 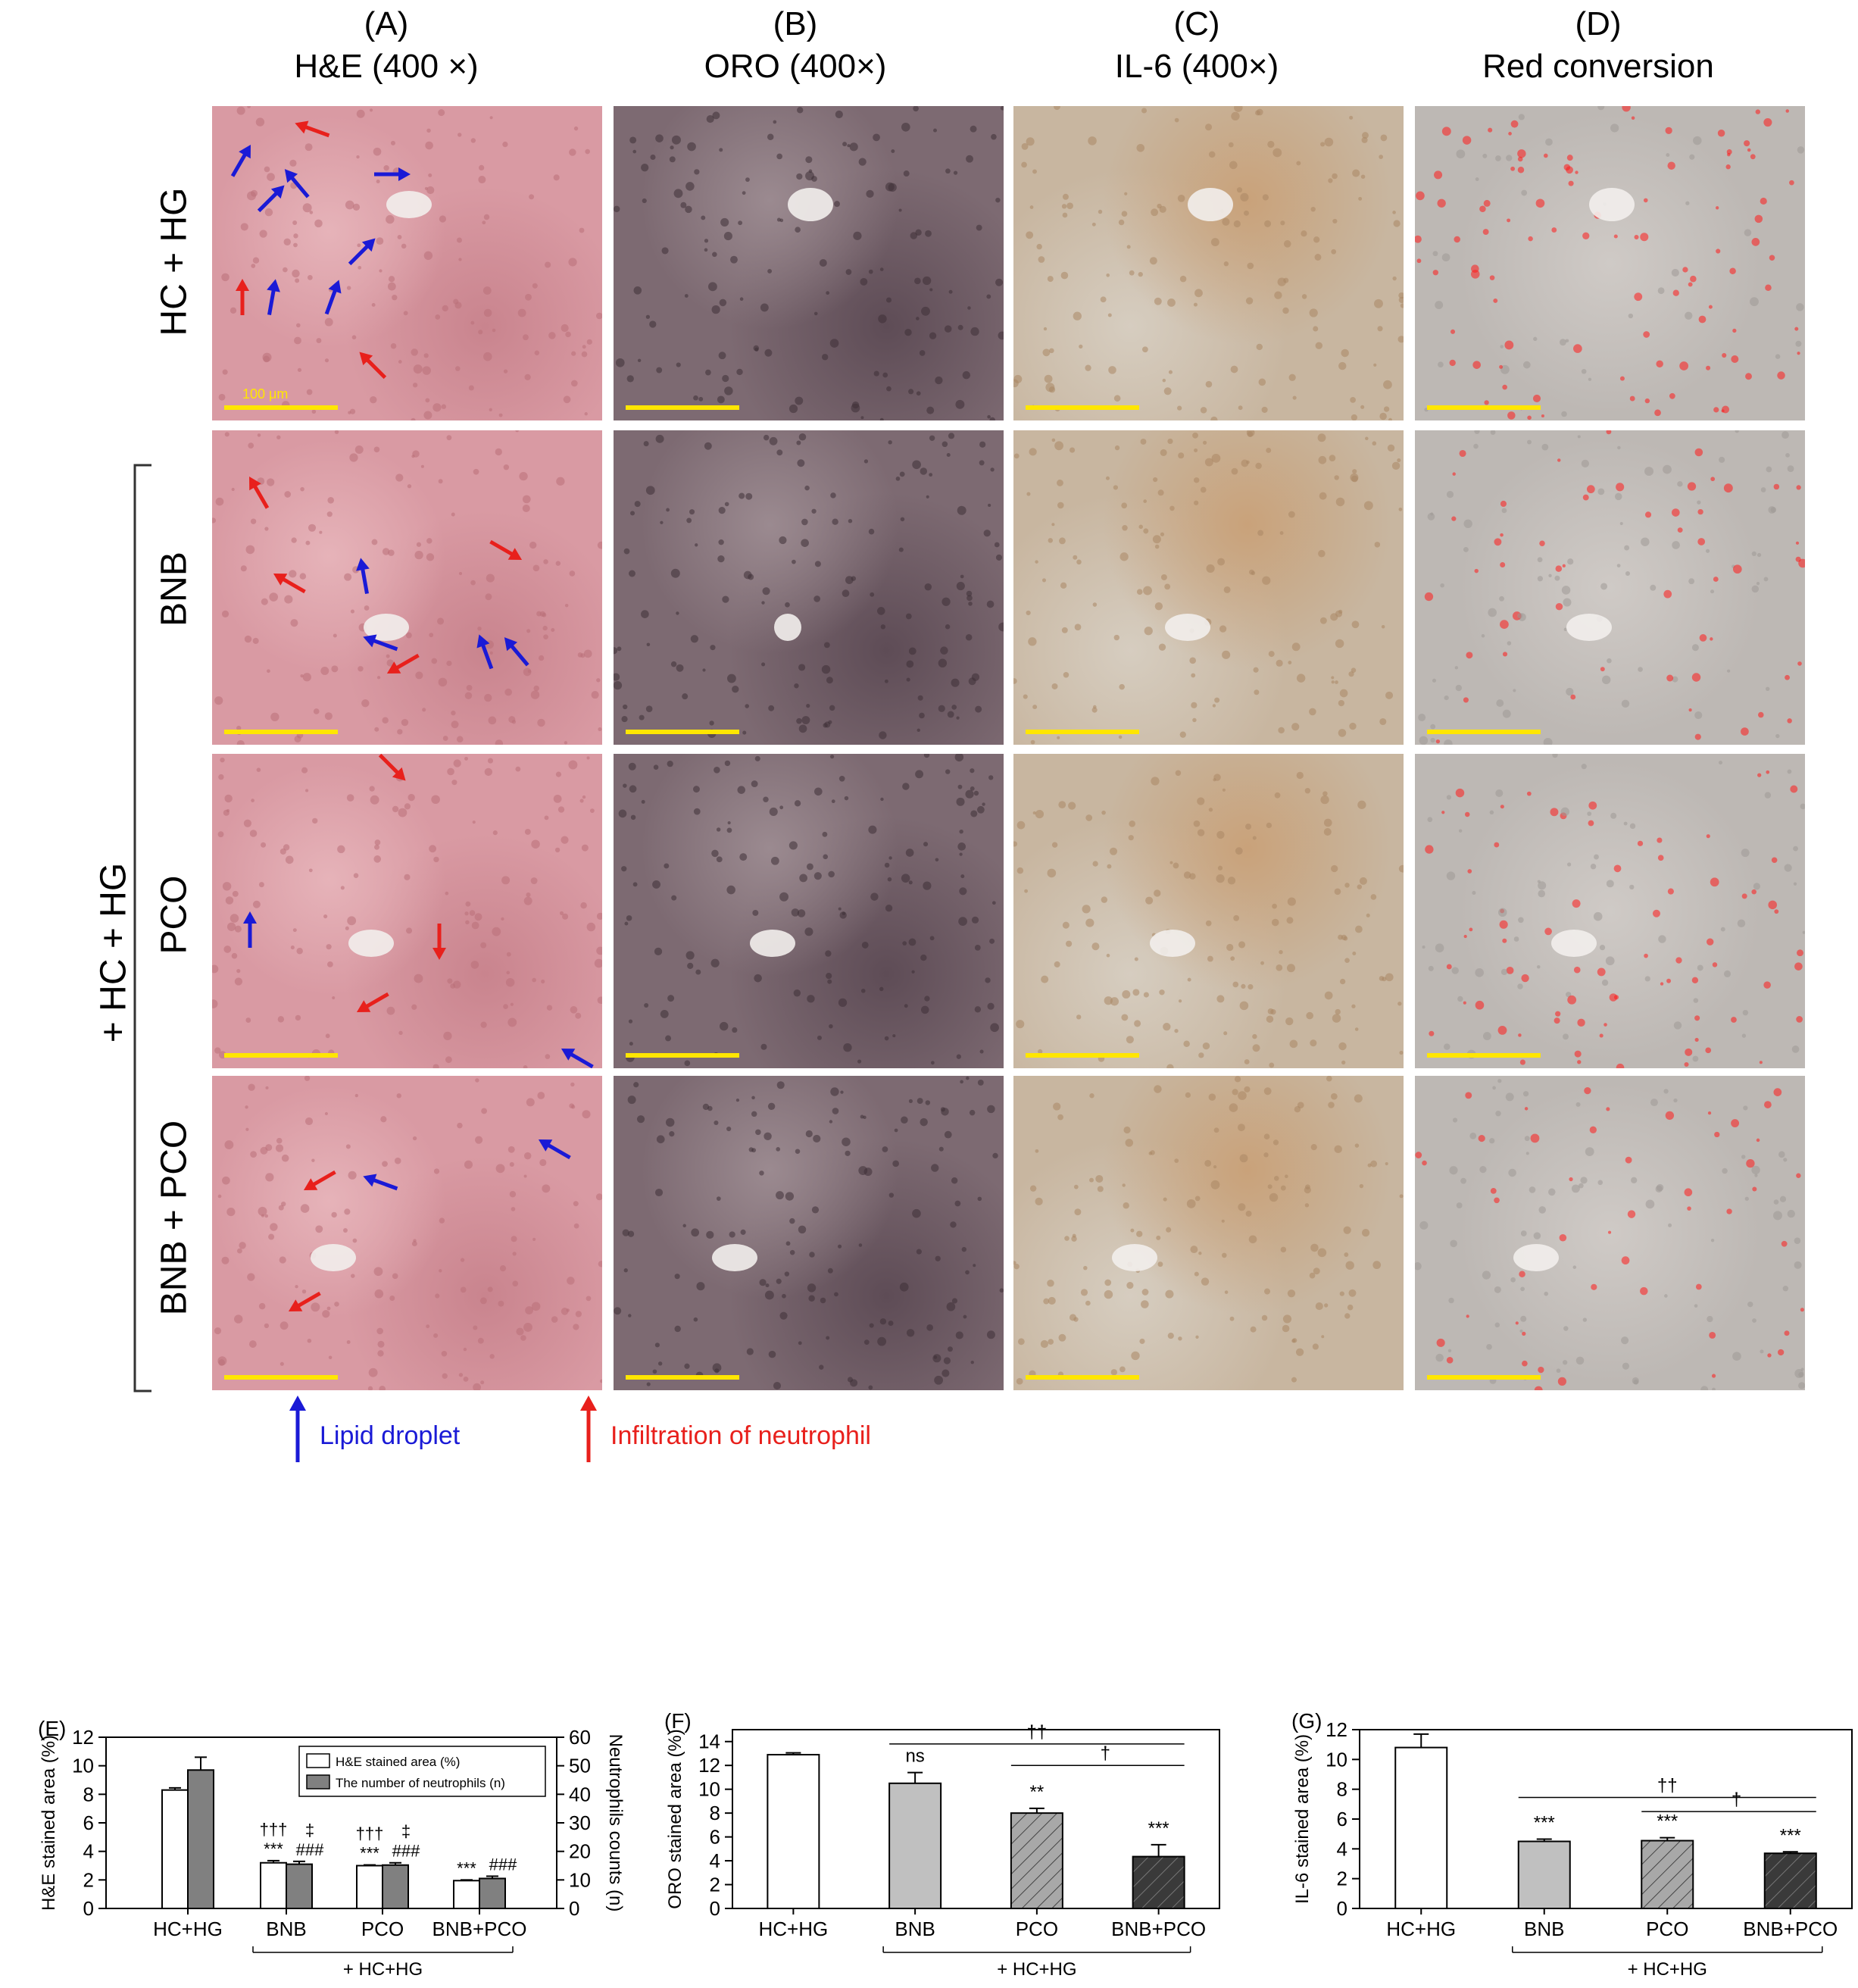 What do you see at coordinates (675, 1818) in the screenshot?
I see `y-axis-label: ORO stained area (%)` at bounding box center [675, 1818].